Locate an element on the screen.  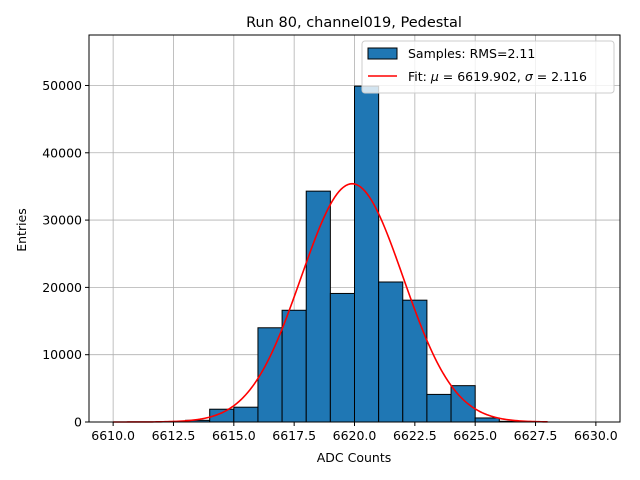
y-axis-label: Entries is located at coordinates (21, 230).